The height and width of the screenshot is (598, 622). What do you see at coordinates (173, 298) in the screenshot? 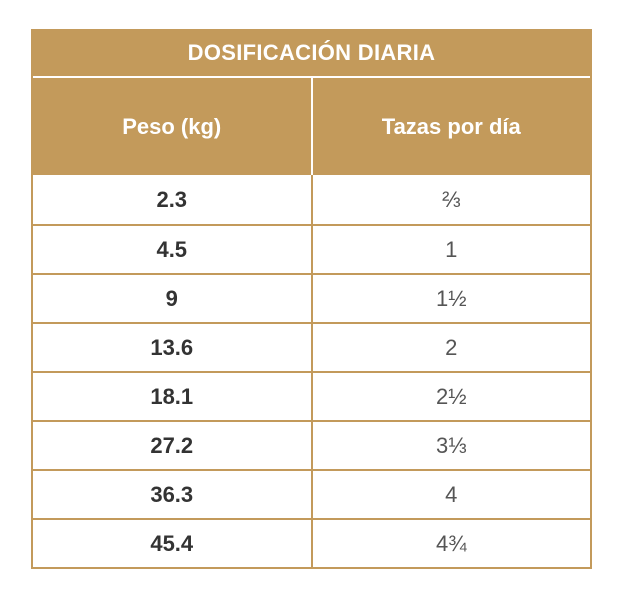
I see `weight-cell: 9` at bounding box center [173, 298].